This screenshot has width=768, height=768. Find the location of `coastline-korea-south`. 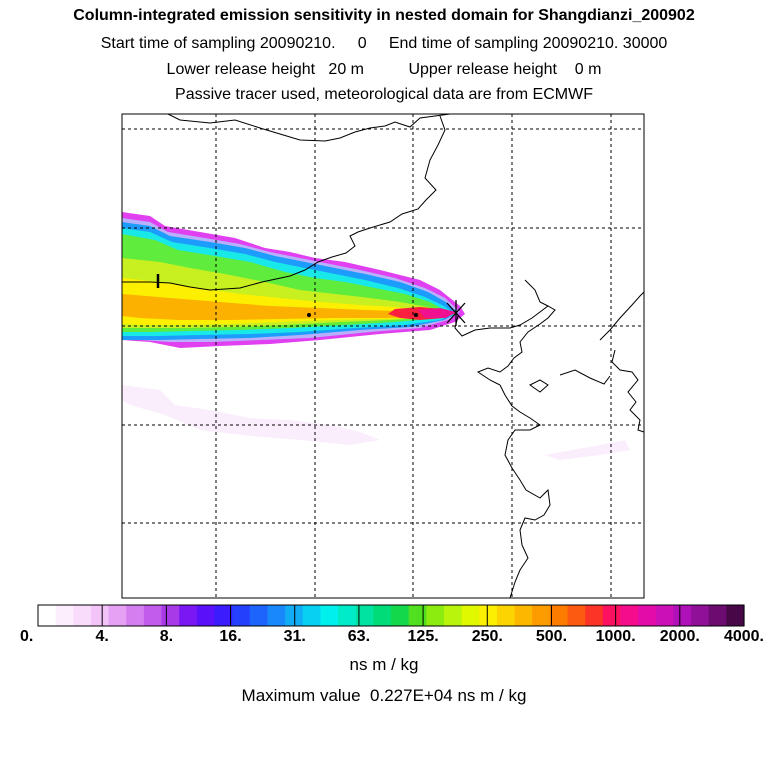

coastline-korea-south is located at coordinates (627, 391).